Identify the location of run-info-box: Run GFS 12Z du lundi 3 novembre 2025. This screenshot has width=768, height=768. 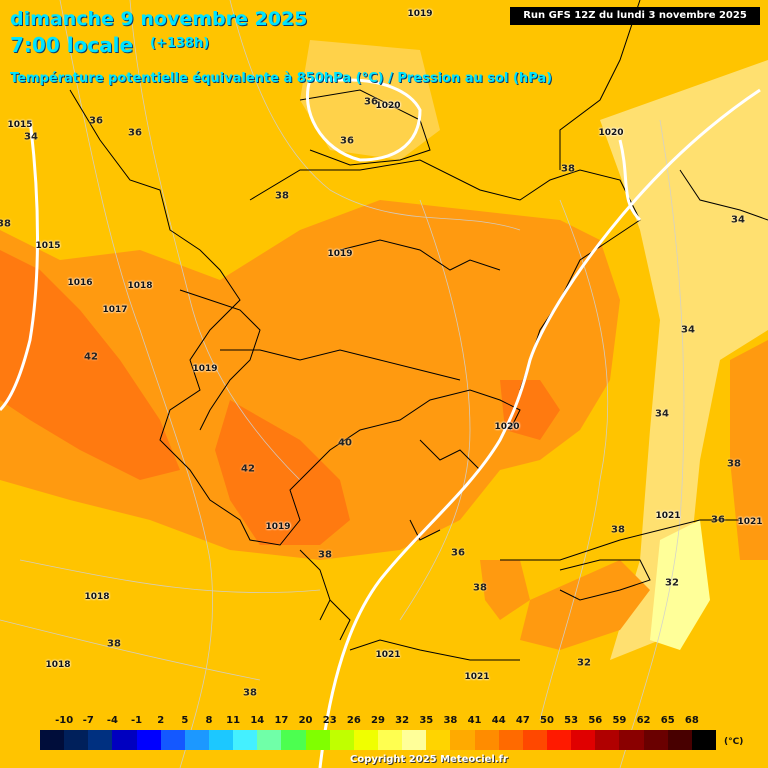
(635, 16).